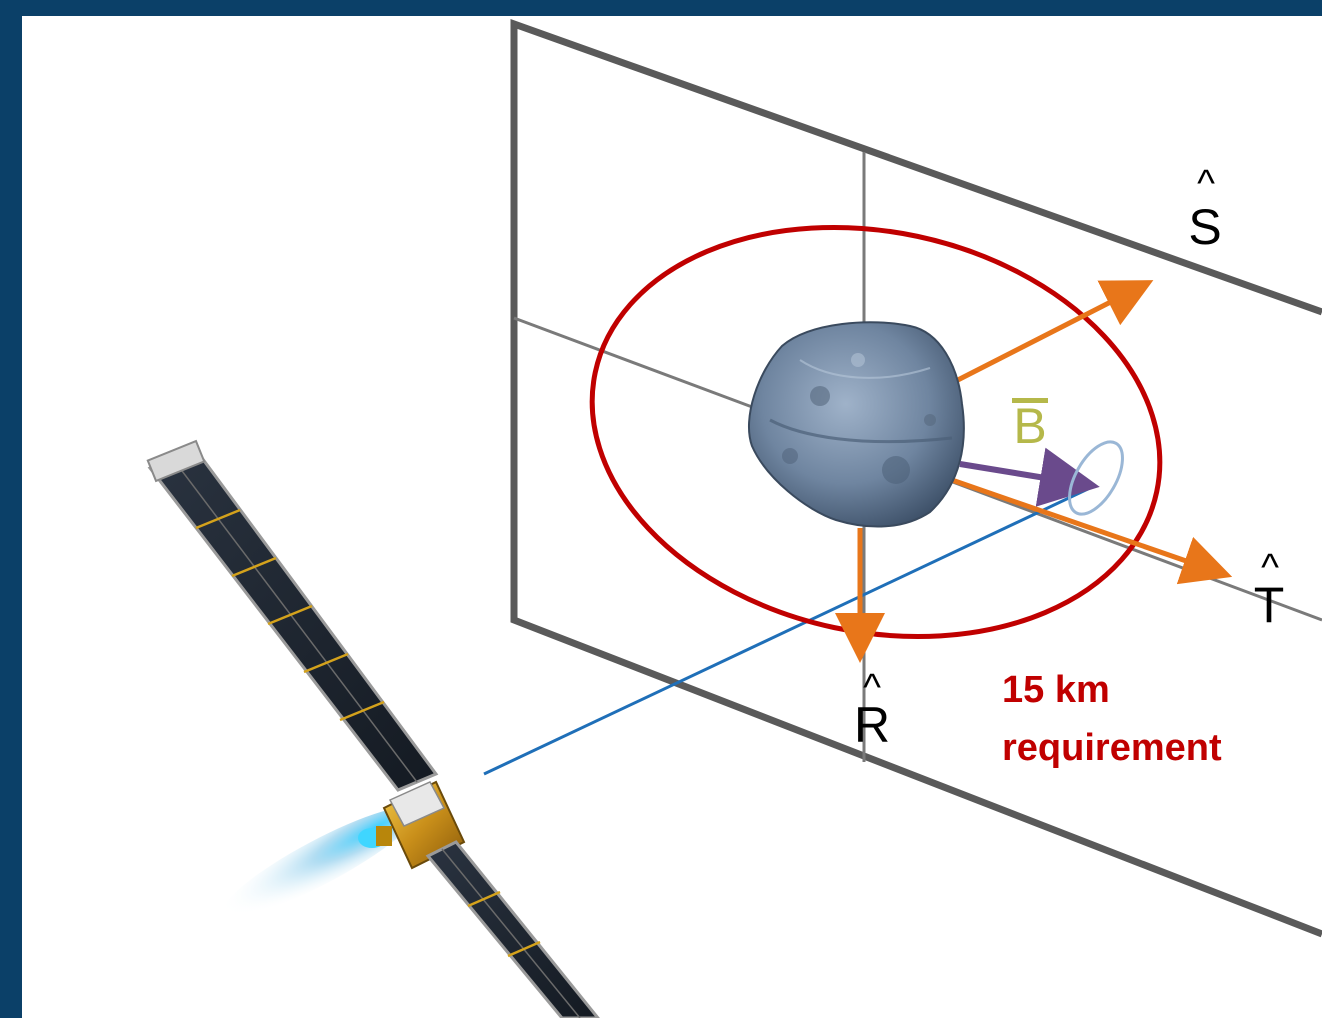 This screenshot has height=1018, width=1322. What do you see at coordinates (512, 929) in the screenshot?
I see `solar-array-lower` at bounding box center [512, 929].